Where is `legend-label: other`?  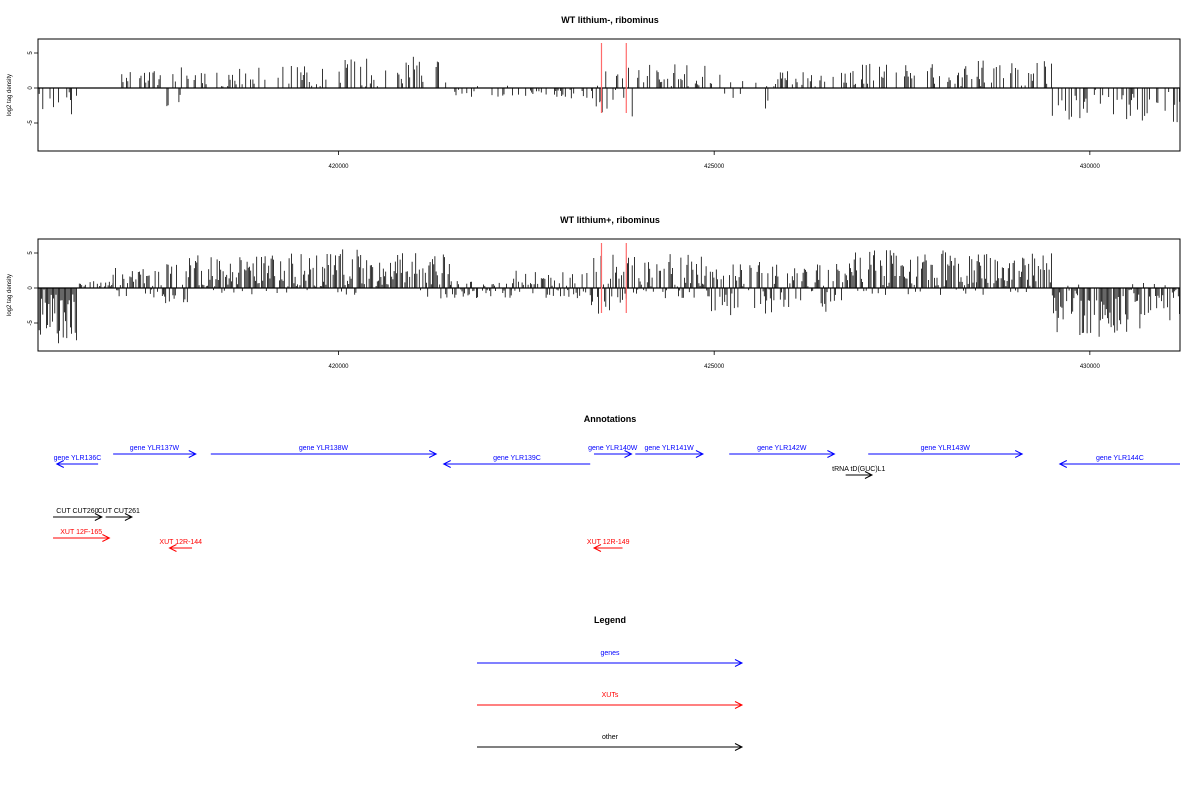 legend-label: other is located at coordinates (610, 737).